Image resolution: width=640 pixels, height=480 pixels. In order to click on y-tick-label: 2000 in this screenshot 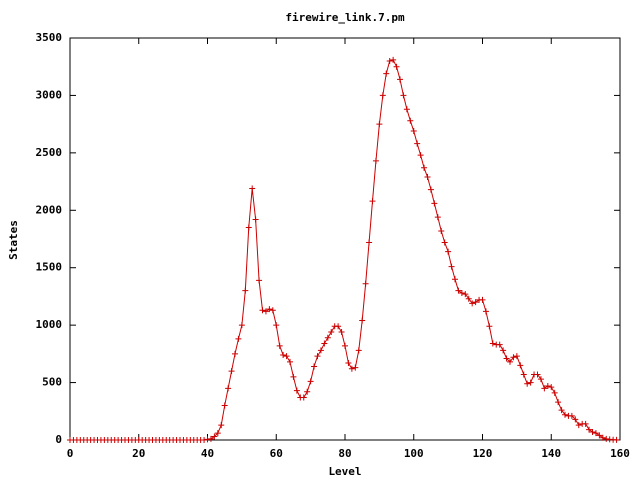, I will do `click(49, 209)`.